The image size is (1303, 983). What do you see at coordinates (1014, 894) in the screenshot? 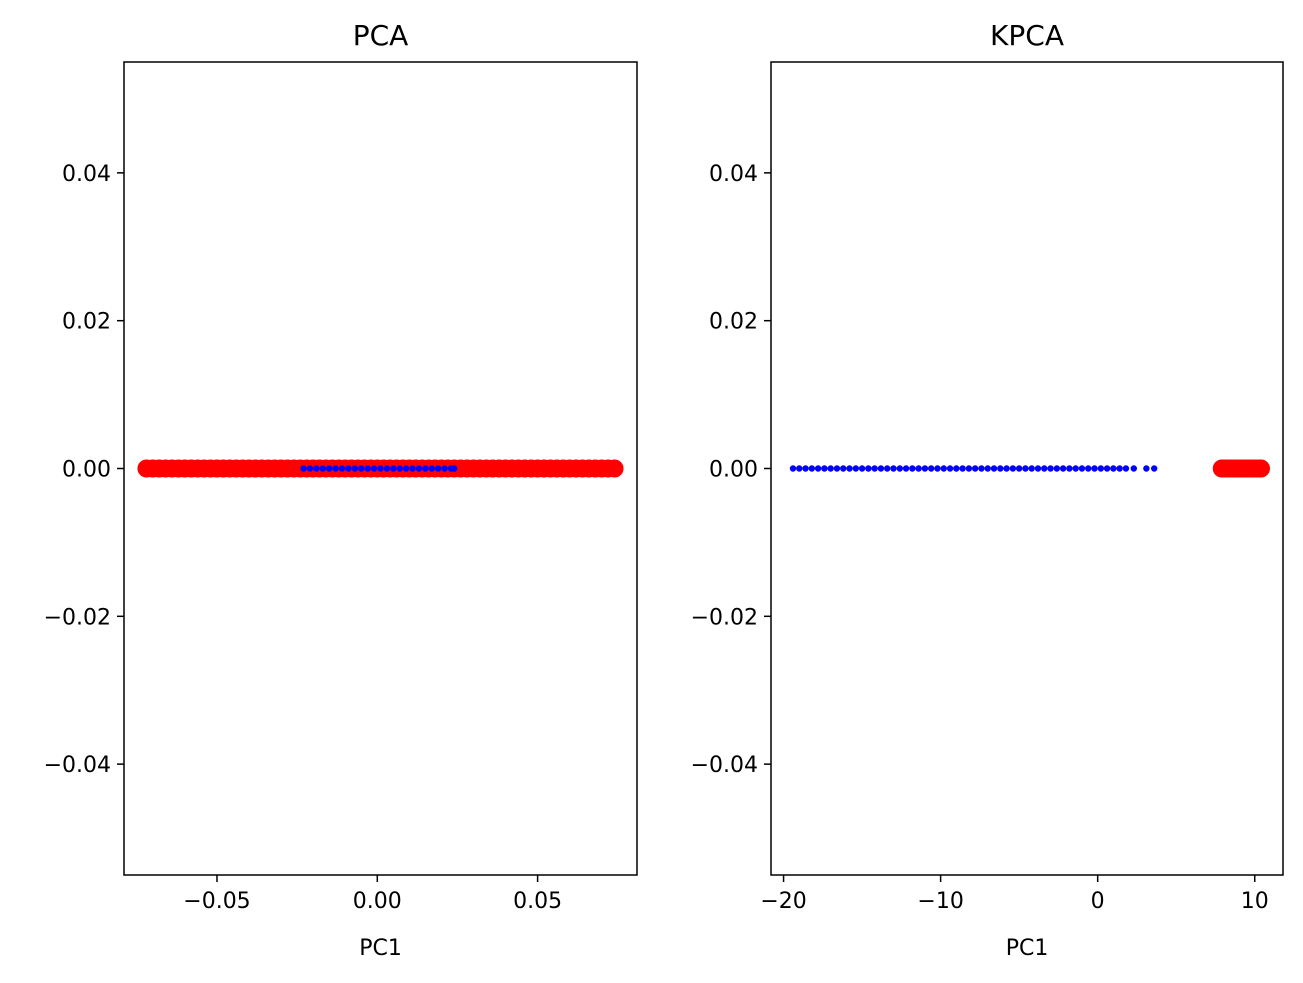
I see `kpca-x-ticks: −20 −10 0 10` at bounding box center [1014, 894].